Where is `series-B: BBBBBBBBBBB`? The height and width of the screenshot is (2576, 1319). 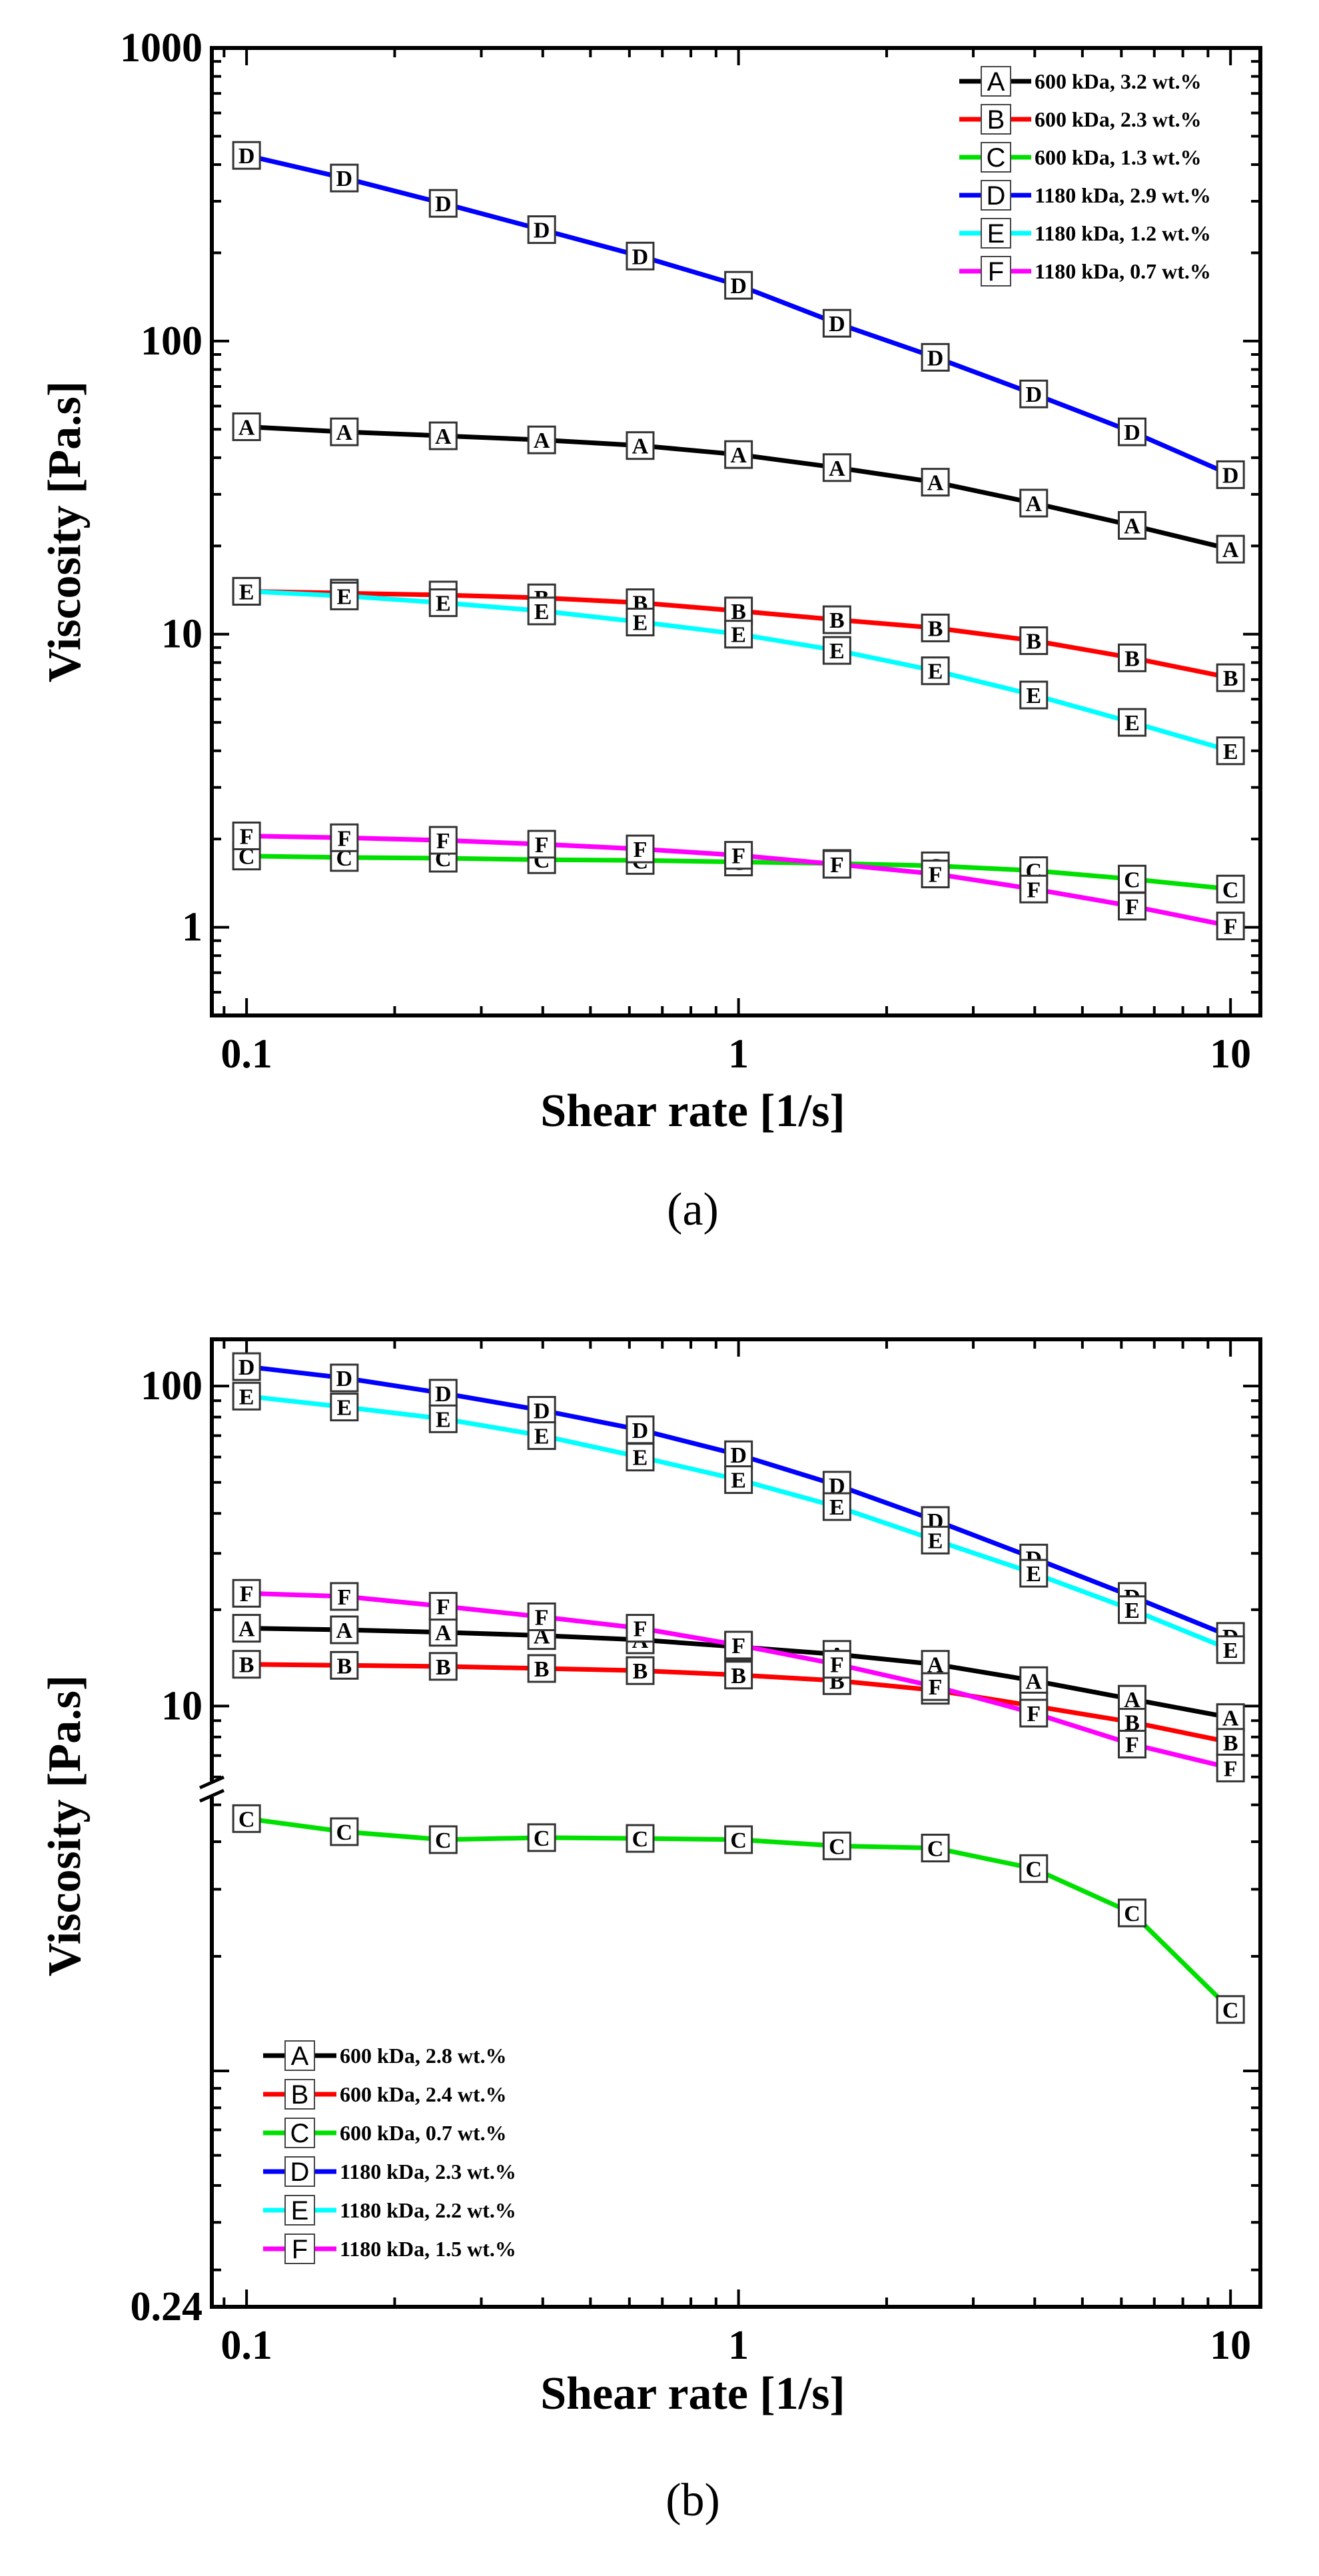
series-B: BBBBBBBBBBB is located at coordinates (738, 1704).